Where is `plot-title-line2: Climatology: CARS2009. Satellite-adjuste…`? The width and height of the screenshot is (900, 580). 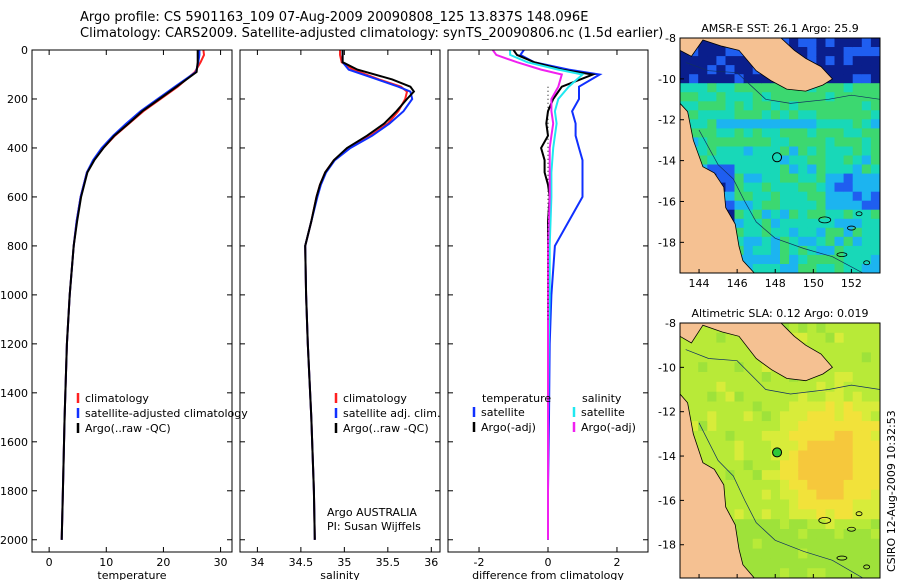 plot-title-line2: Climatology: CARS2009. Satellite-adjuste… is located at coordinates (372, 33).